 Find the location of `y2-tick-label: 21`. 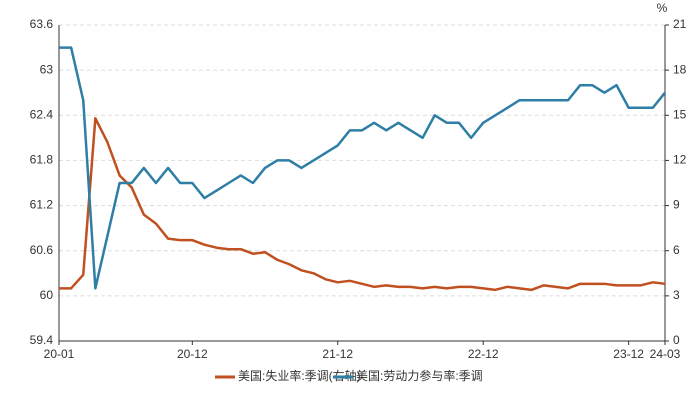

y2-tick-label: 21 is located at coordinates (680, 24).